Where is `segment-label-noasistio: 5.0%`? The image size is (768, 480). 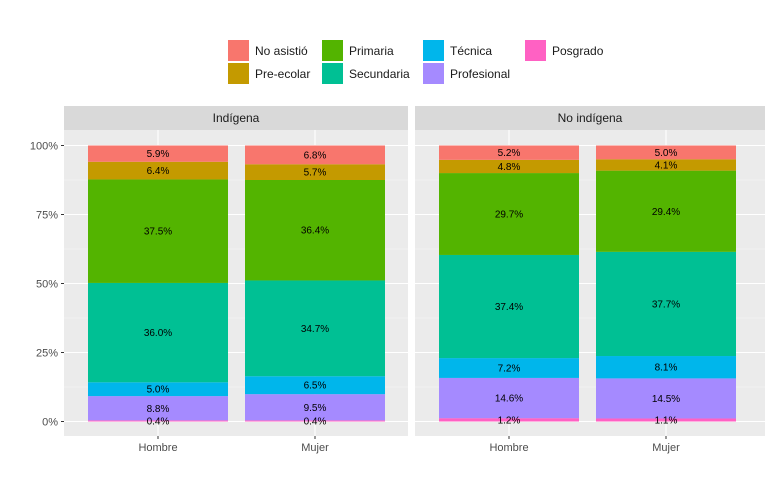 segment-label-noasistio: 5.0% is located at coordinates (666, 153).